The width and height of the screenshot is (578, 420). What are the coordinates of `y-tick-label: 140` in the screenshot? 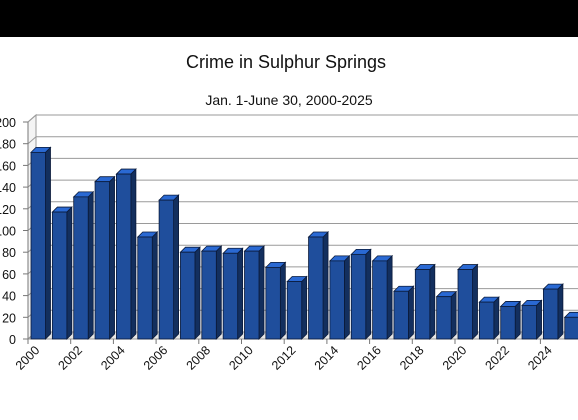 It's located at (8, 188).